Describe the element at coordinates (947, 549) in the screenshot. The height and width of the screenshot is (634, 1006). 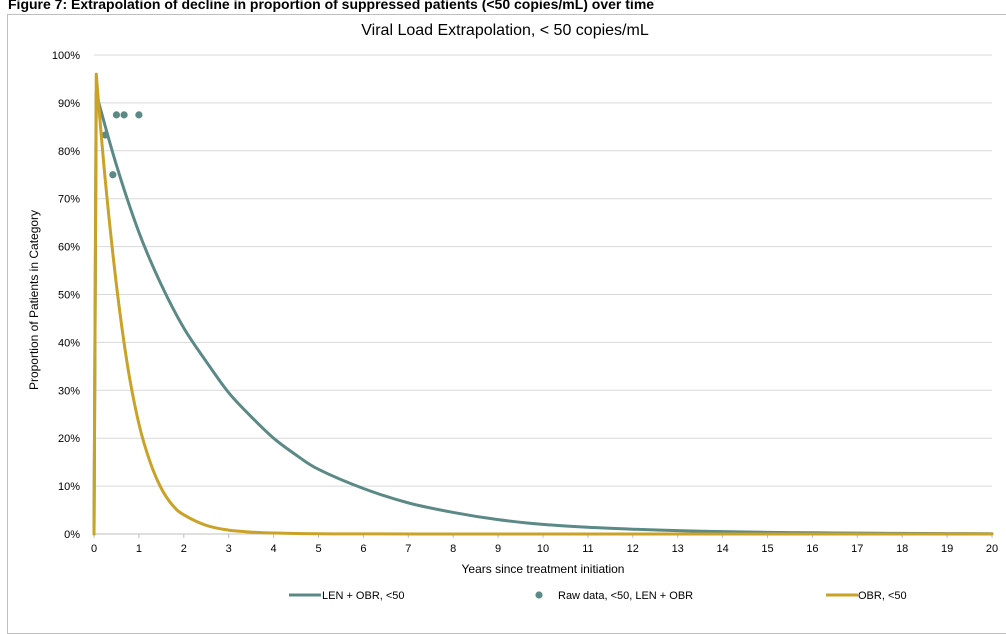
I see `x-tick-label: 19` at that location.